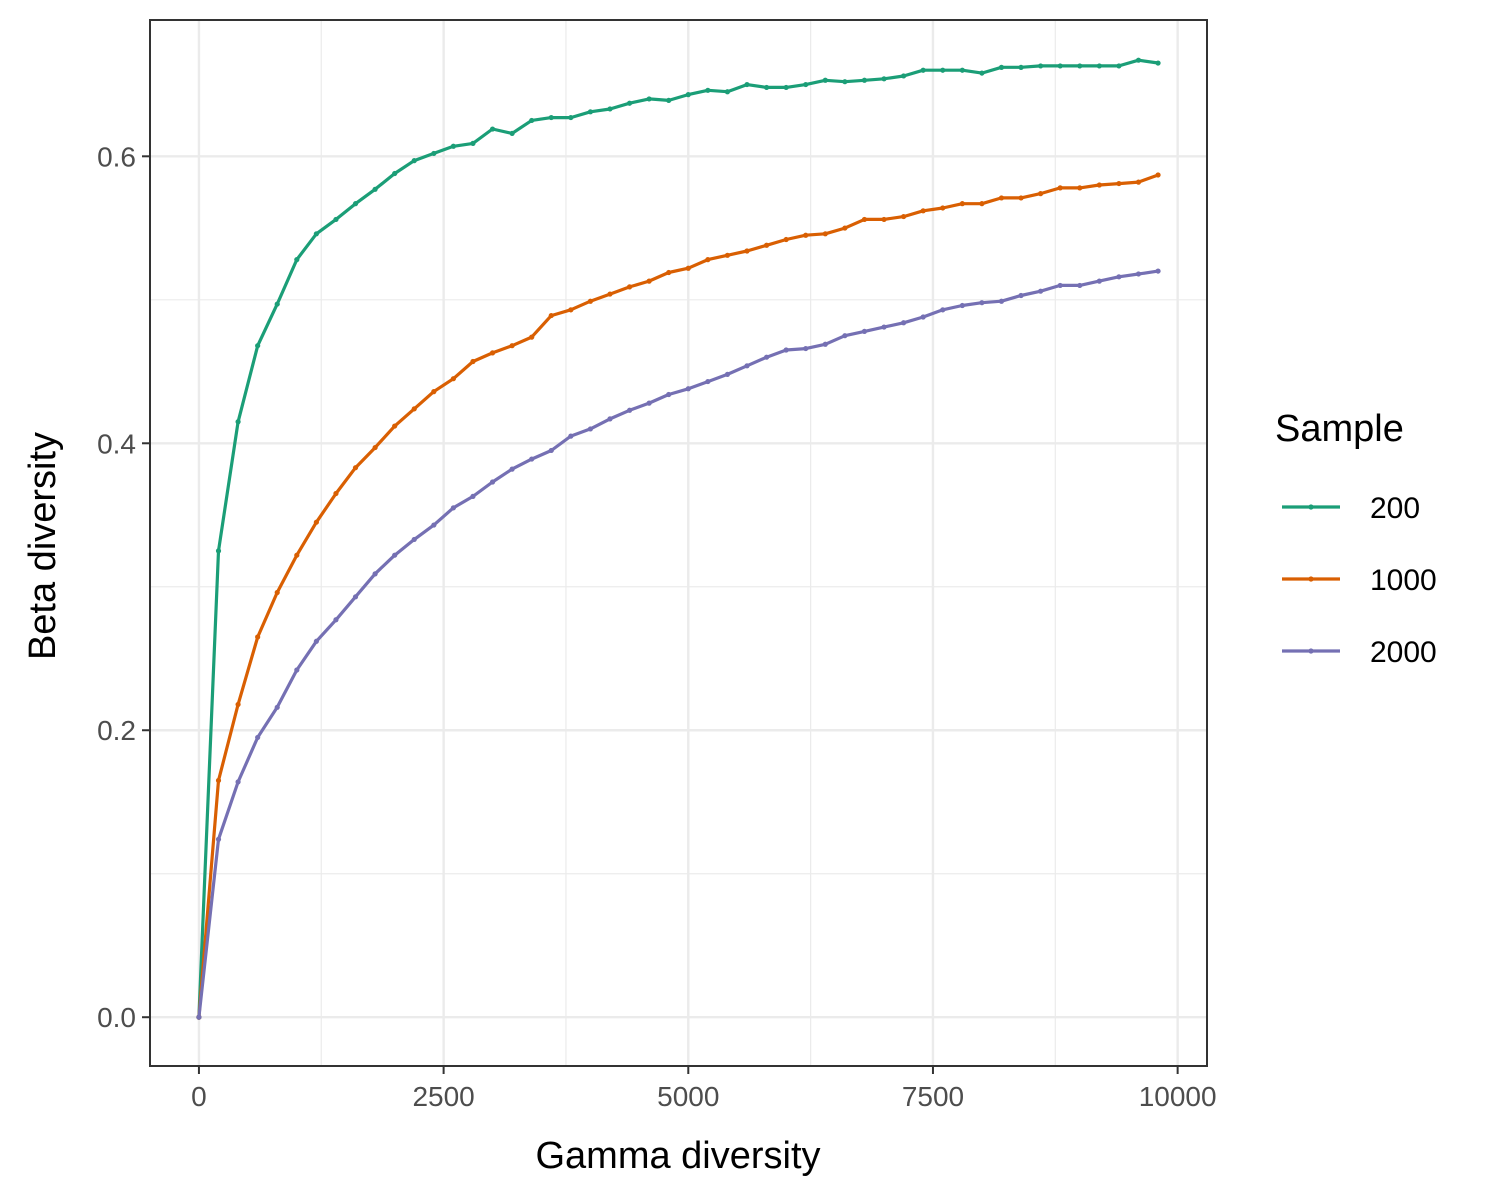  What do you see at coordinates (1356, 538) in the screenshot?
I see `legend: Sample 200 1000 2000` at bounding box center [1356, 538].